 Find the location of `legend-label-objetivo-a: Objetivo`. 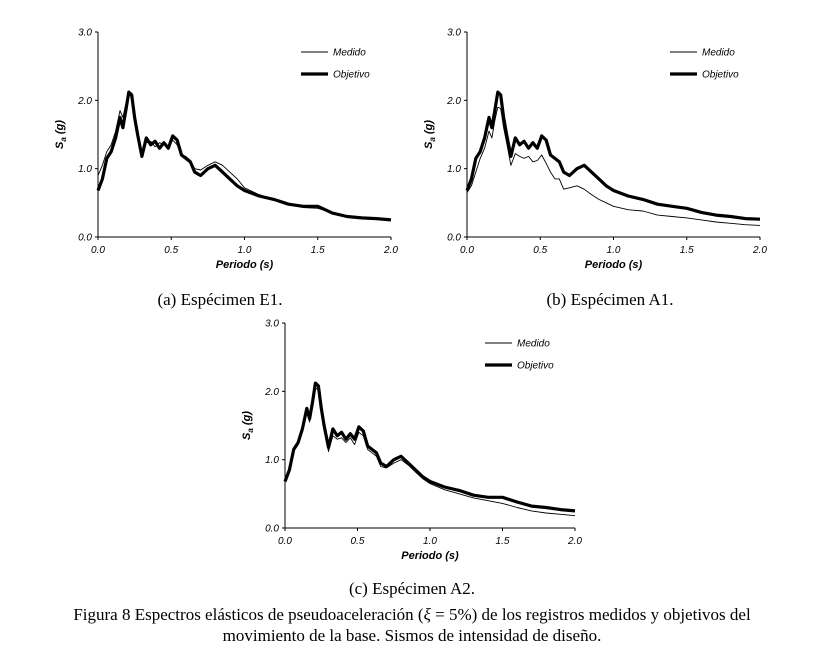

legend-label-objetivo-a: Objetivo is located at coordinates (351, 75).